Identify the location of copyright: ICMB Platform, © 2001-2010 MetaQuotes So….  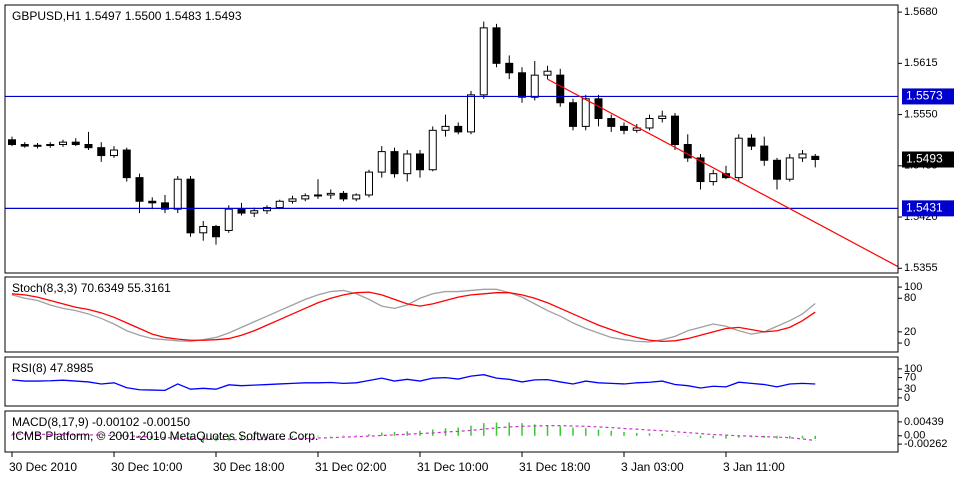
(165, 436).